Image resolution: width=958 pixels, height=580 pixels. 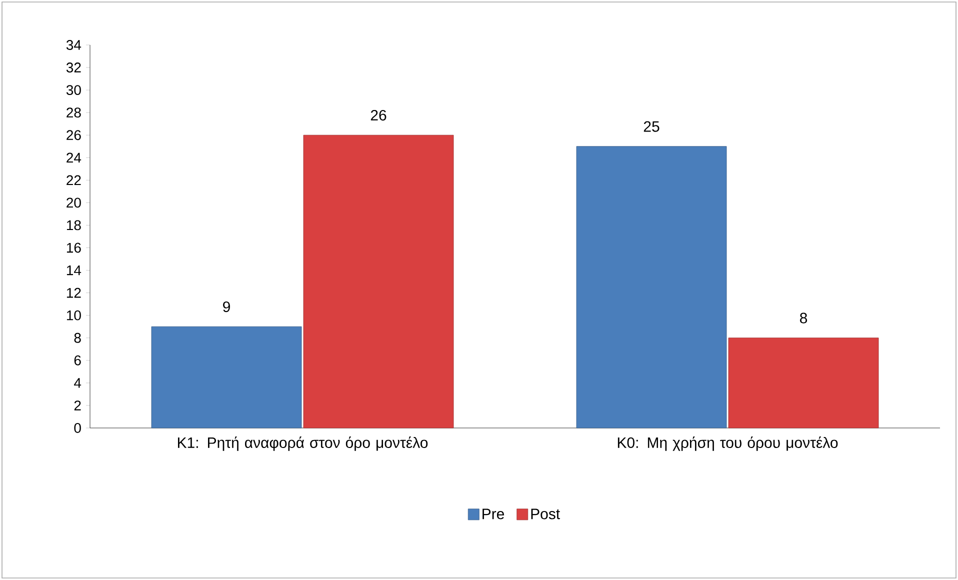 I want to click on data-label: 25, so click(x=652, y=126).